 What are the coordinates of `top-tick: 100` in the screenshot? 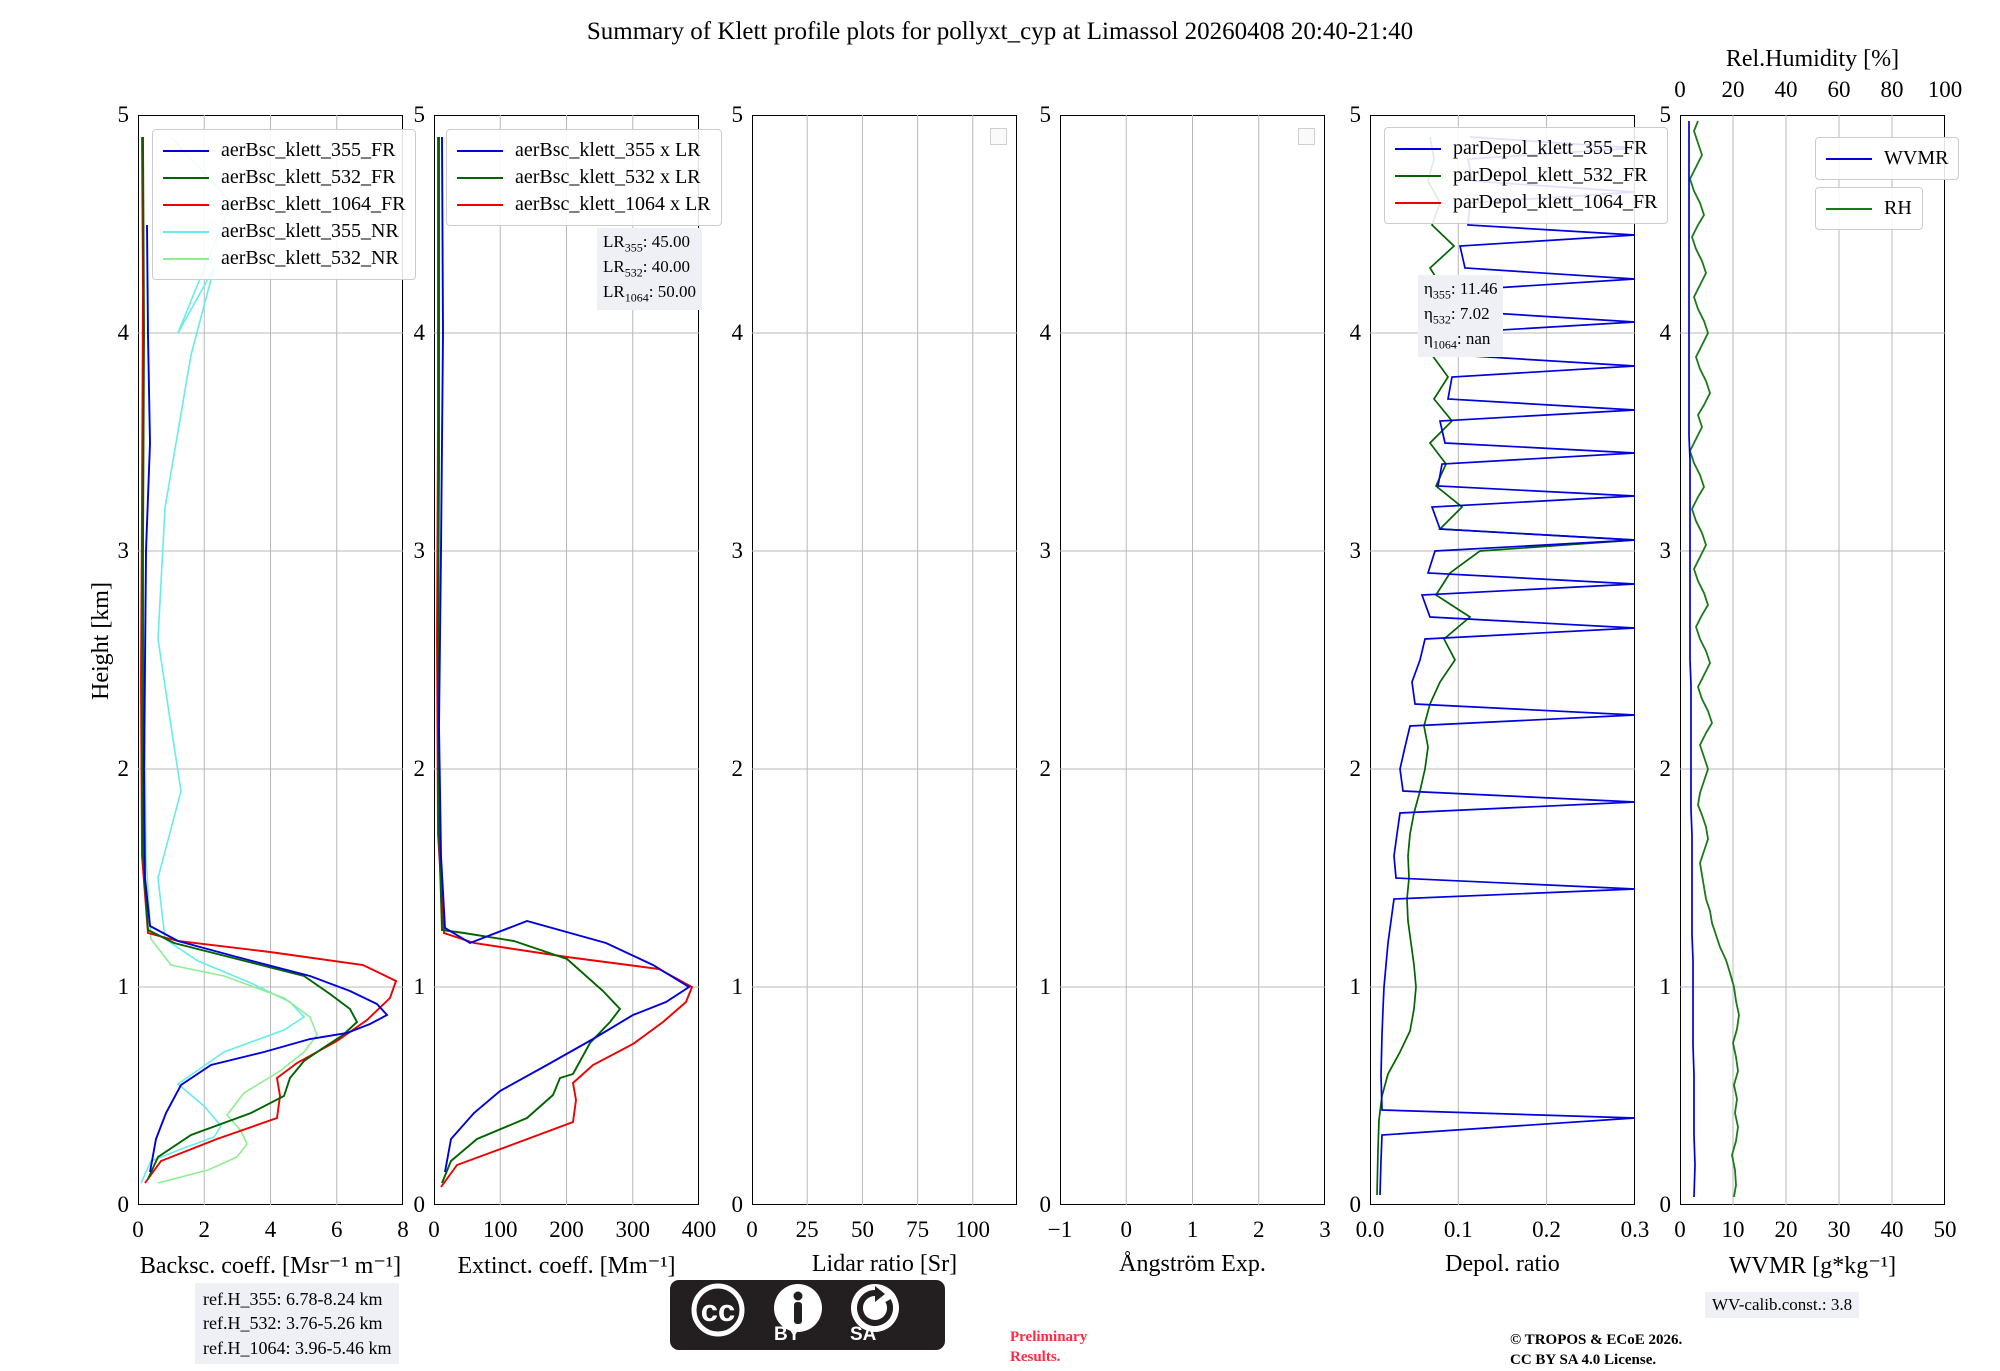 It's located at (1945, 89).